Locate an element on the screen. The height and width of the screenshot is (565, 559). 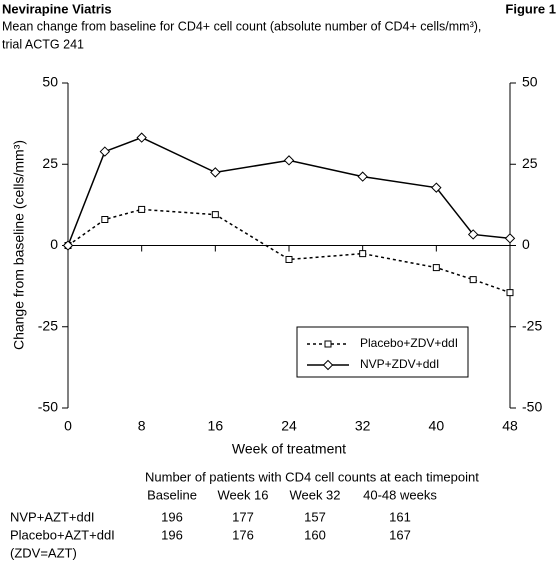
table-cell: 167 is located at coordinates (400, 534).